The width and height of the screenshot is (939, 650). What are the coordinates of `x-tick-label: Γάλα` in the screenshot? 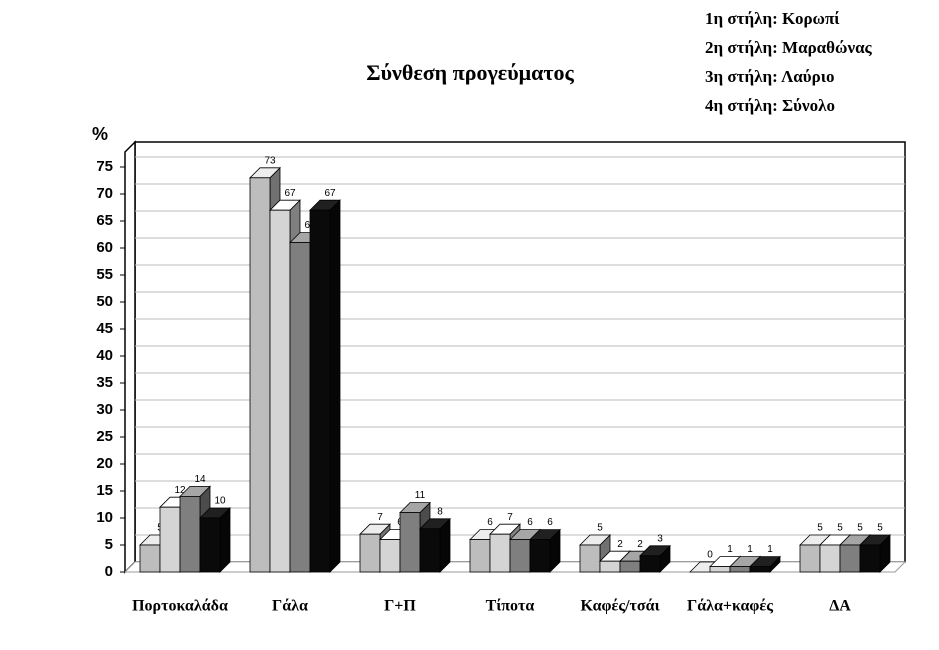 It's located at (290, 606).